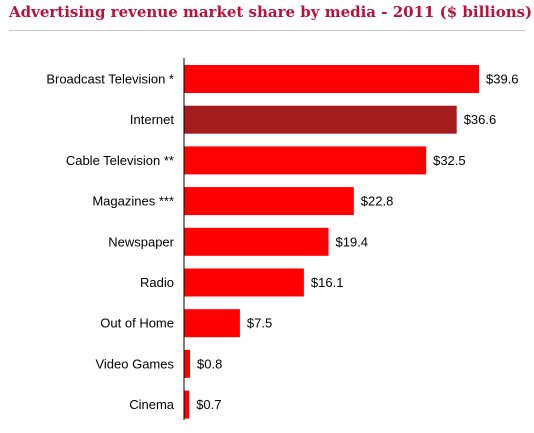  I want to click on value-label-internet: $36.6, so click(480, 119).